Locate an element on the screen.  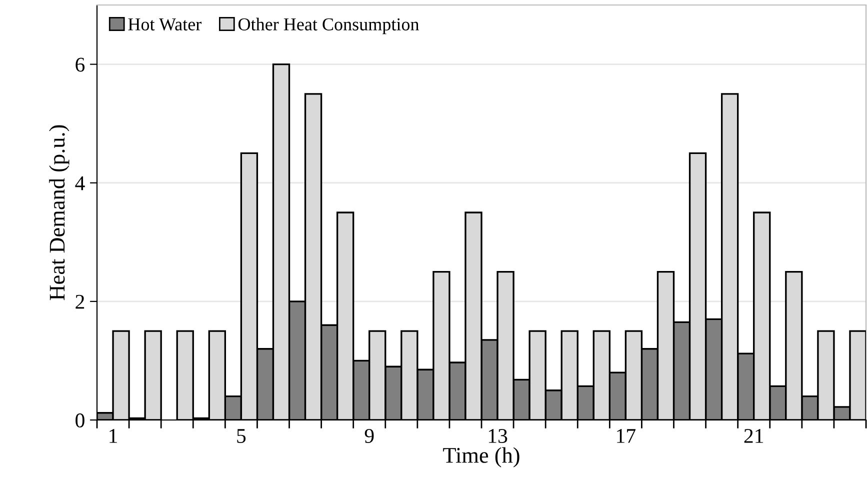
x-tick-label: 13 is located at coordinates (498, 435).